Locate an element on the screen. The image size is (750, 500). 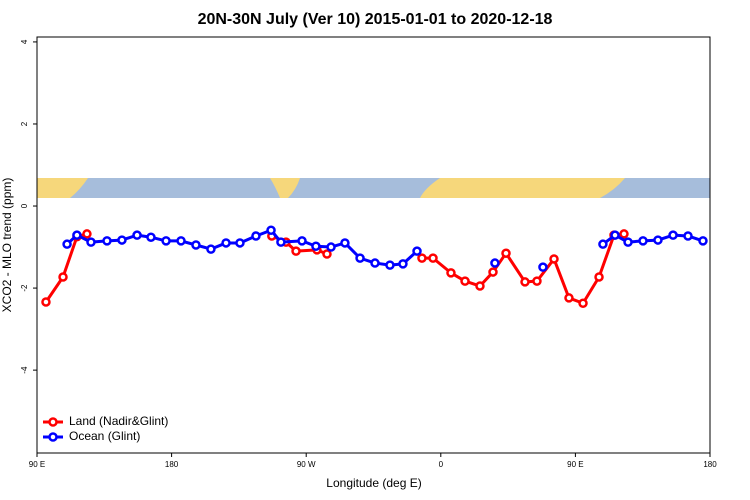
x-axis-label: Longitude (deg E) is located at coordinates (373, 483).